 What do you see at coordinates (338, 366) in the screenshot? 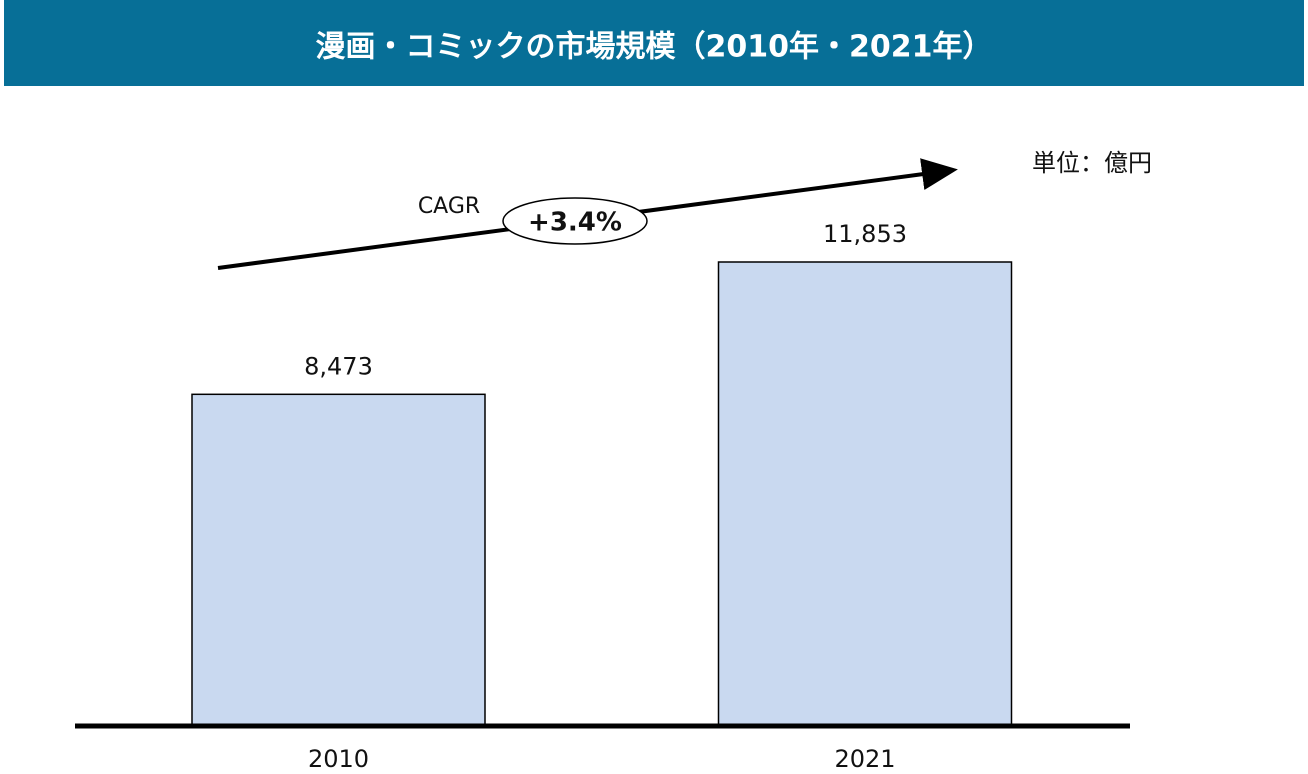
I see `value-label: 8,473` at bounding box center [338, 366].